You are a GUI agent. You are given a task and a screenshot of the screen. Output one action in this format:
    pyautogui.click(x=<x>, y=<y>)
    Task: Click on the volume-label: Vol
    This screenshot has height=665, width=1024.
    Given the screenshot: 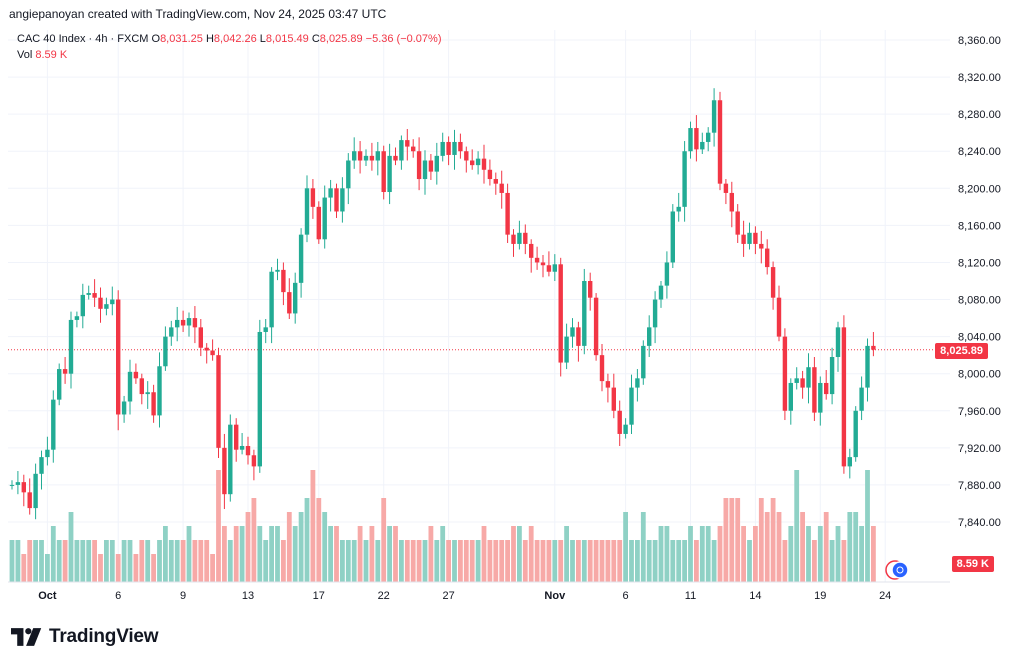 What is the action you would take?
    pyautogui.click(x=25, y=55)
    